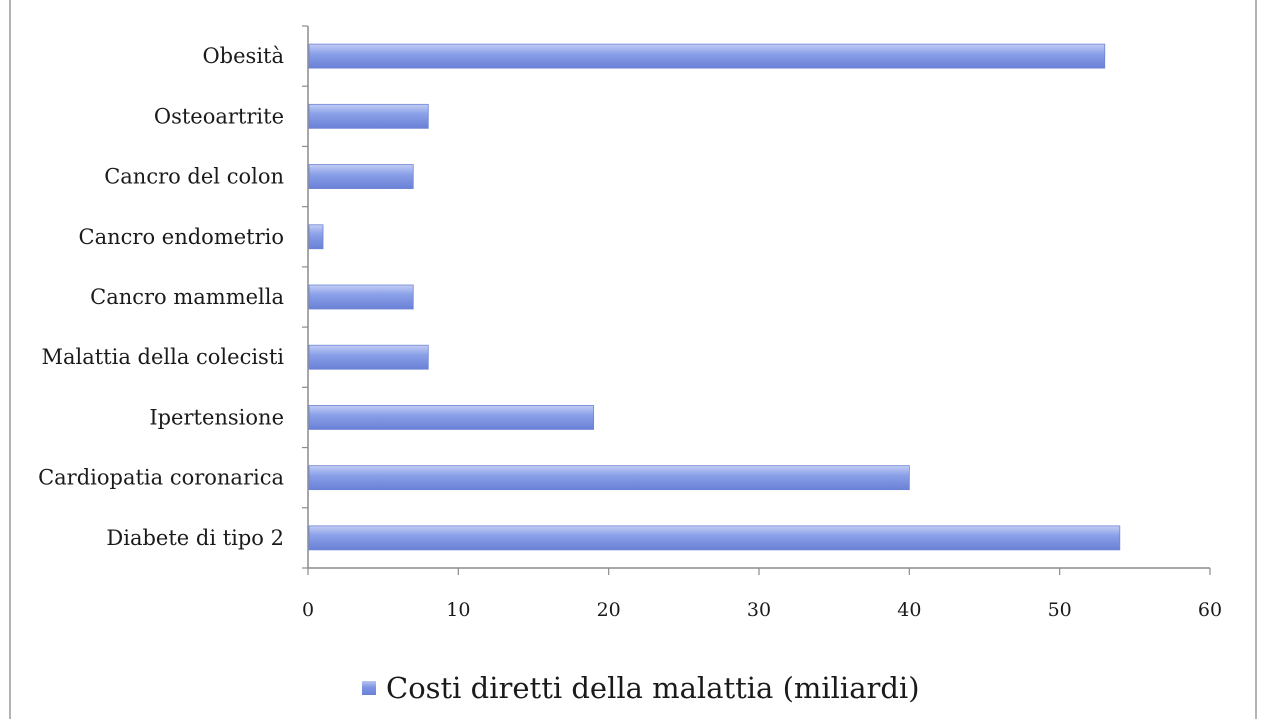 This screenshot has width=1280, height=720. Describe the element at coordinates (308, 610) in the screenshot. I see `x-tick-label: 0` at that location.